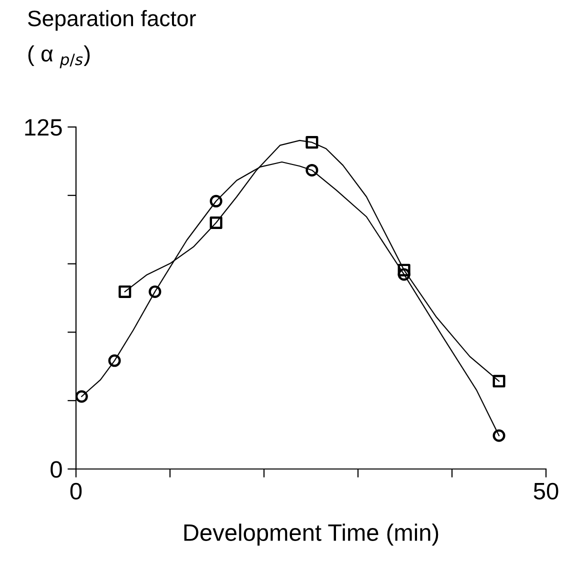 This screenshot has width=564, height=566. What do you see at coordinates (546, 491) in the screenshot?
I see `x-tick-label: 50` at bounding box center [546, 491].